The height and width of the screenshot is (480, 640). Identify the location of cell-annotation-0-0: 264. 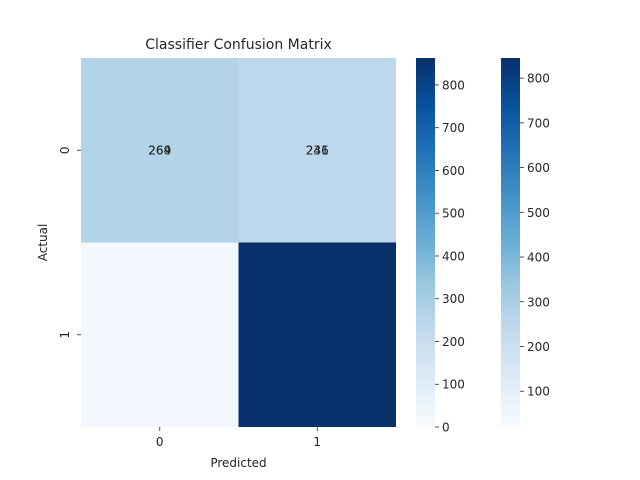
(159, 150).